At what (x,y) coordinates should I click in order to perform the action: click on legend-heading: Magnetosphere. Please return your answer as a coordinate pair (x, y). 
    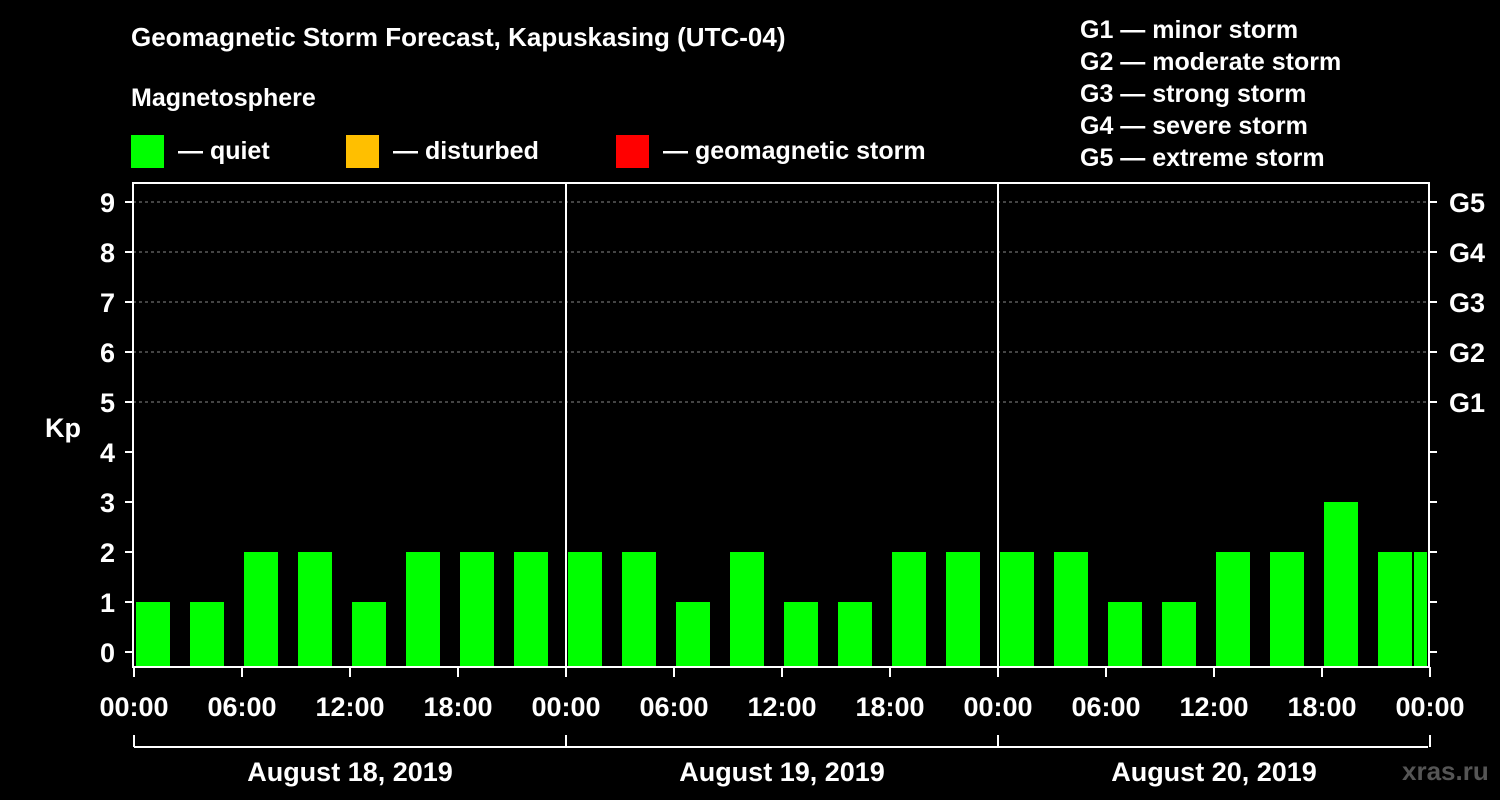
    Looking at the image, I should click on (223, 98).